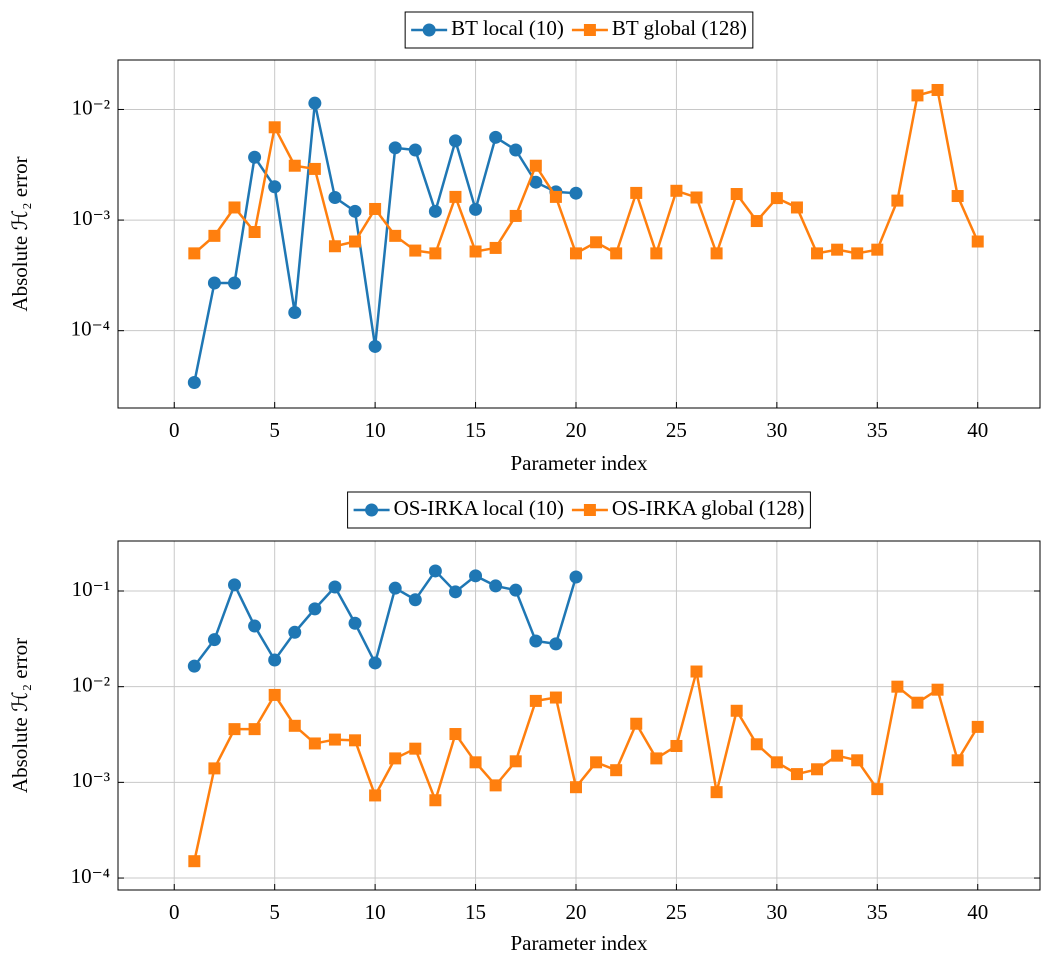 The image size is (1050, 962). I want to click on legend-marker, so click(429, 30).